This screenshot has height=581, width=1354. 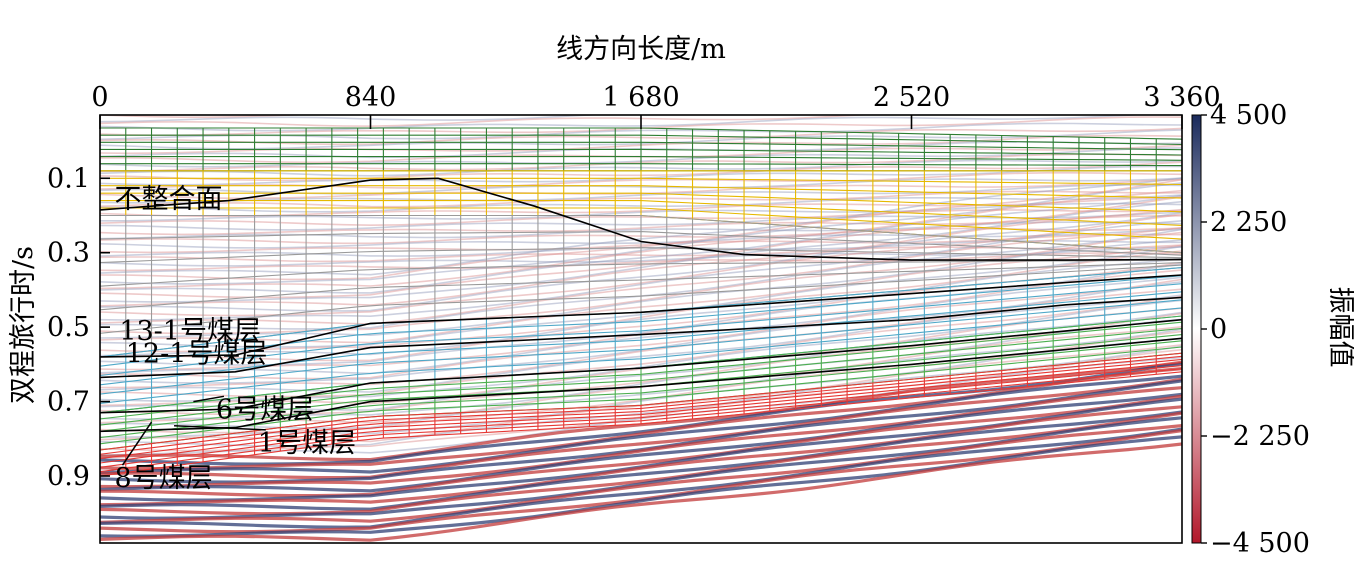 I want to click on annotation-label: 6号煤层, so click(x=265, y=409).